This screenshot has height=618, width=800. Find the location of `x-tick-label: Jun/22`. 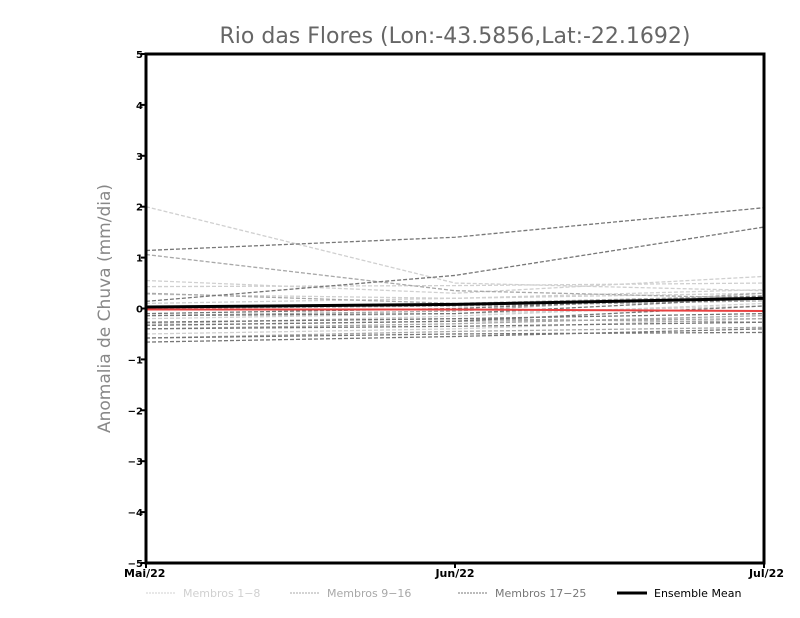

x-tick-label: Jun/22 is located at coordinates (454, 573).